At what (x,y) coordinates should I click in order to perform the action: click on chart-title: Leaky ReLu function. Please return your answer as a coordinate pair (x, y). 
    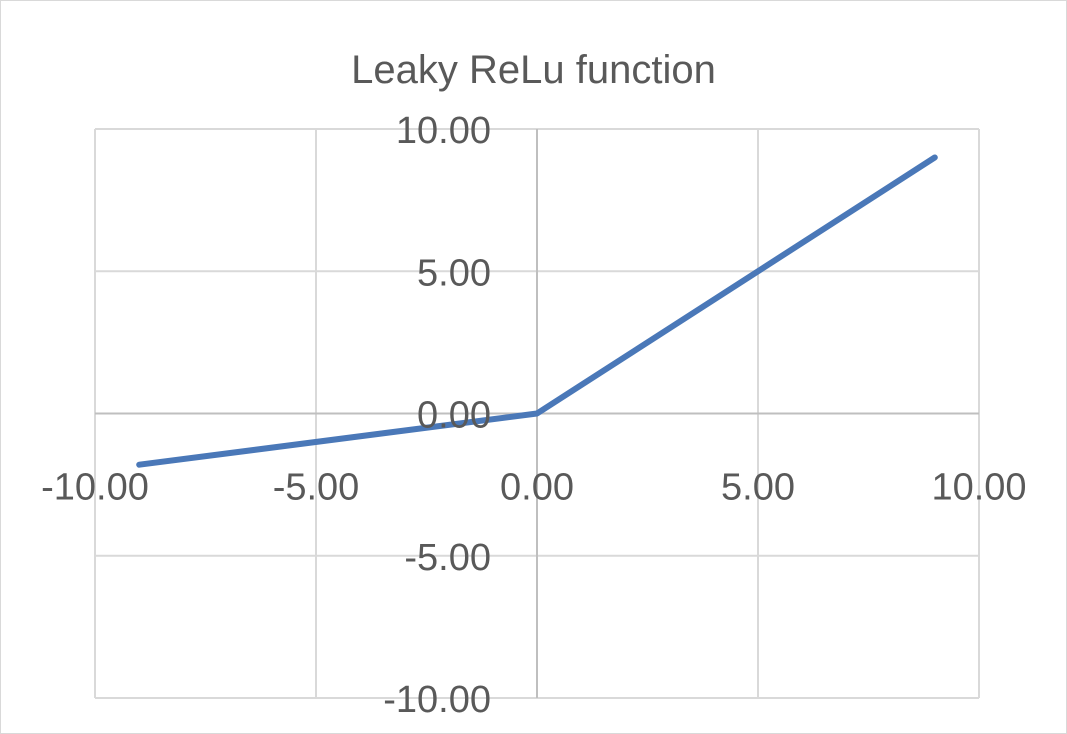
    Looking at the image, I should click on (533, 70).